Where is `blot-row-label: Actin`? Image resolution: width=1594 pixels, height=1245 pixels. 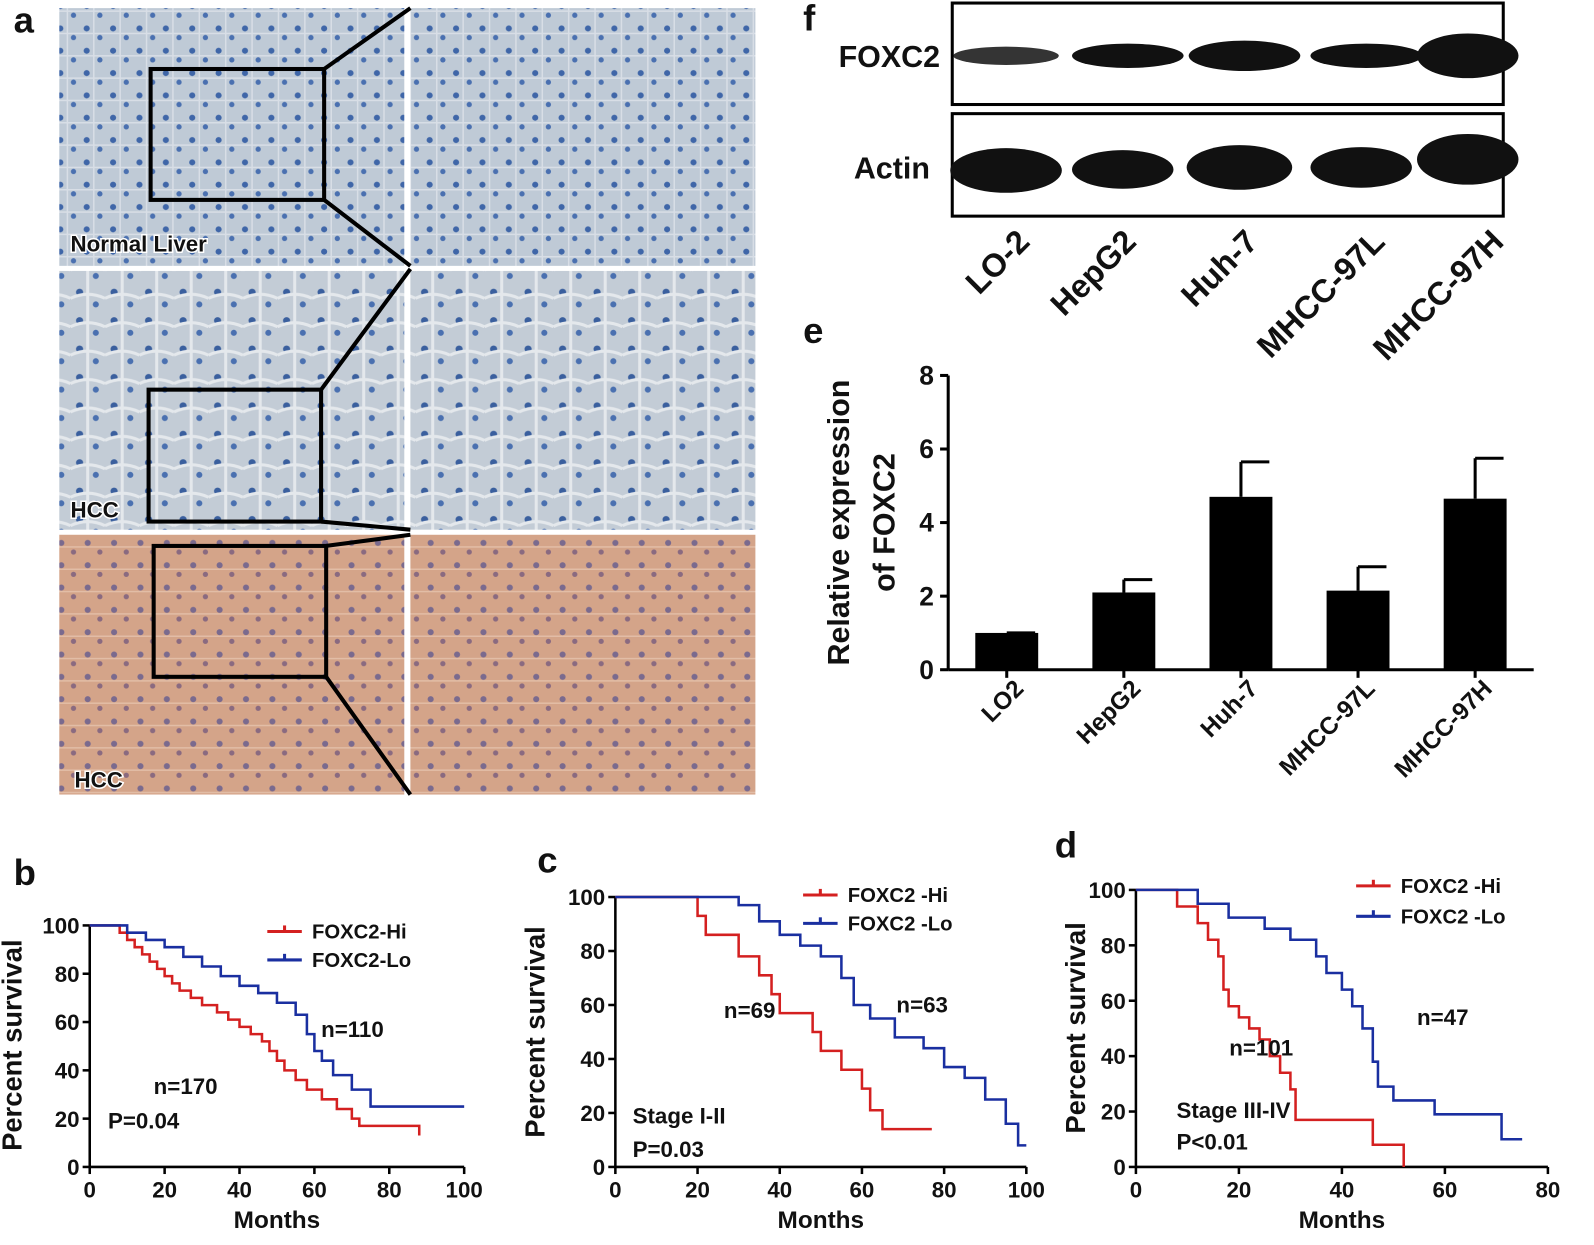
blot-row-label: Actin is located at coordinates (892, 169).